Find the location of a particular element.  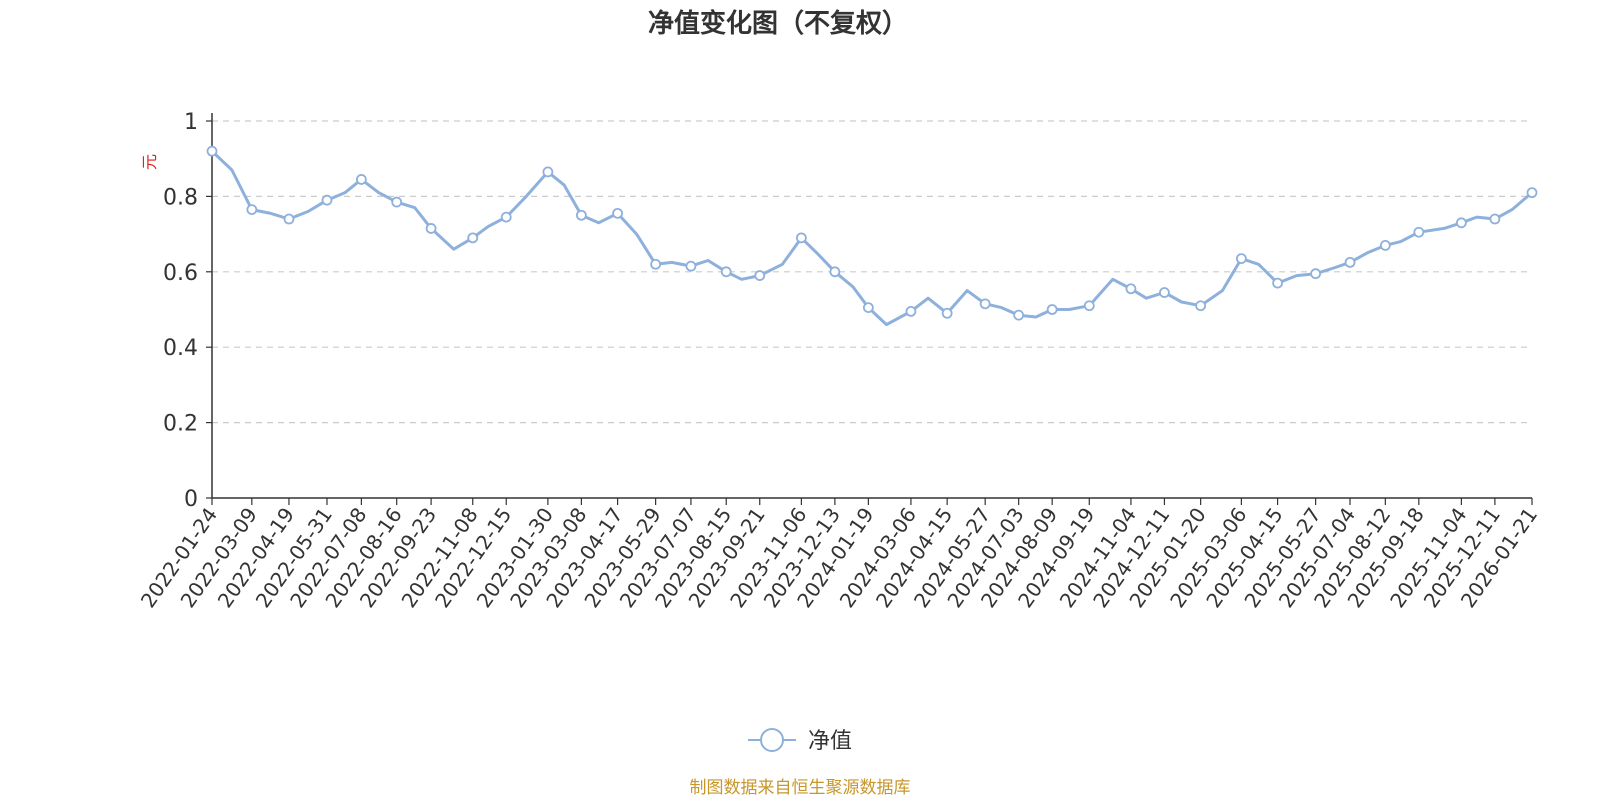

y-tick-label: 0.8 is located at coordinates (180, 197).